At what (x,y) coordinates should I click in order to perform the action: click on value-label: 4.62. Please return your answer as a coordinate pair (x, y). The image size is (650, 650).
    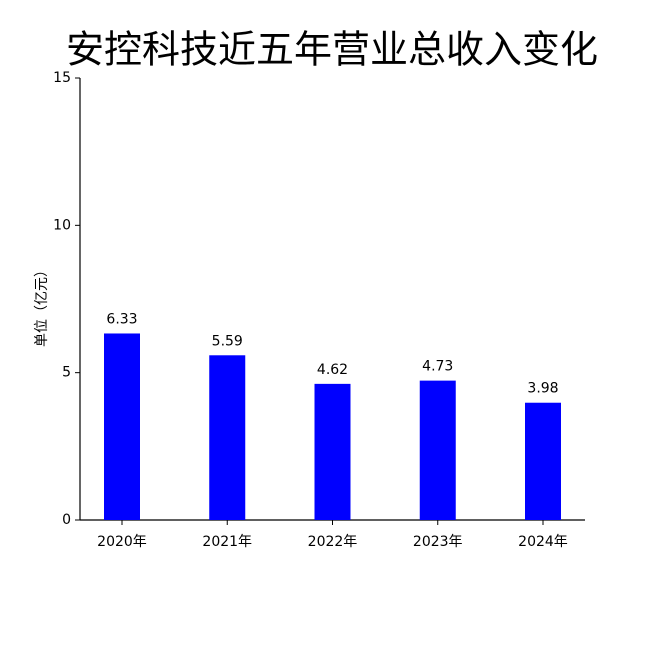
    Looking at the image, I should click on (332, 370).